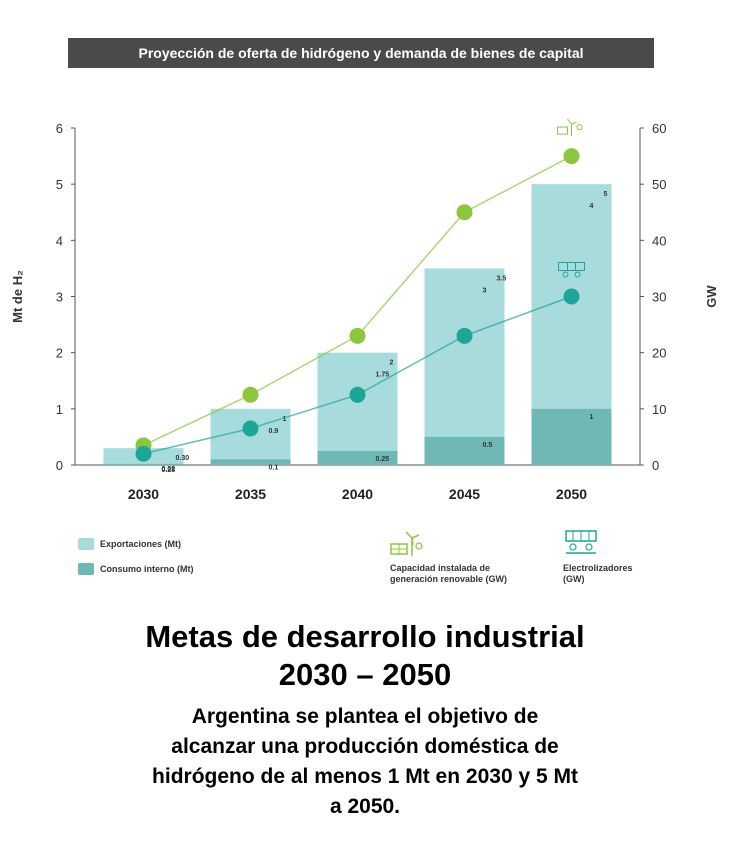 The width and height of the screenshot is (730, 863). I want to click on y2-tick-label: 10, so click(659, 409).